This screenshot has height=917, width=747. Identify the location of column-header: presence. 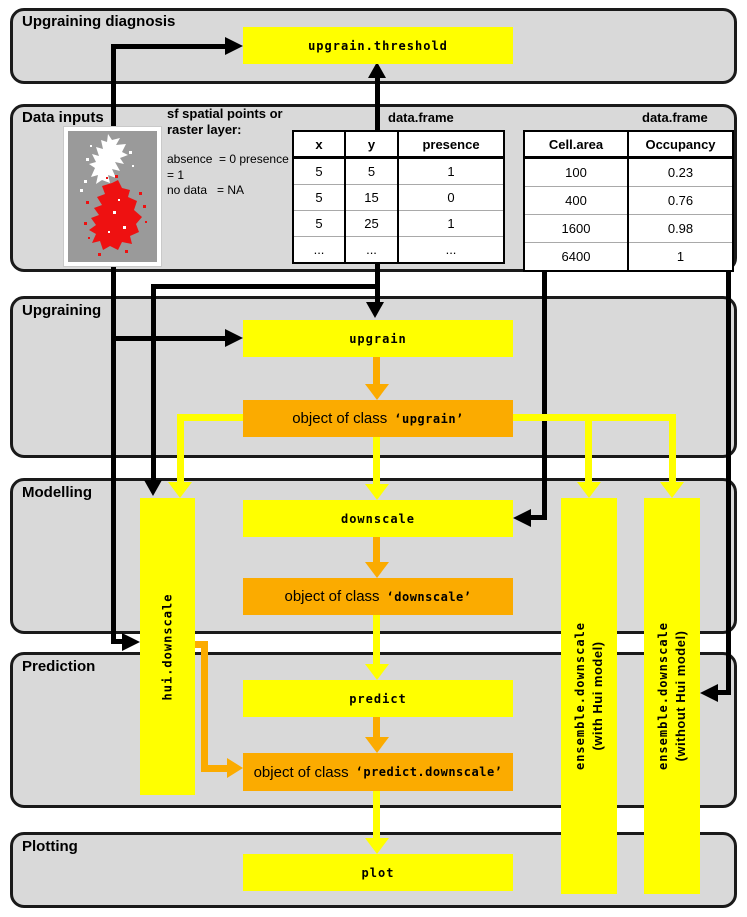
(450, 145).